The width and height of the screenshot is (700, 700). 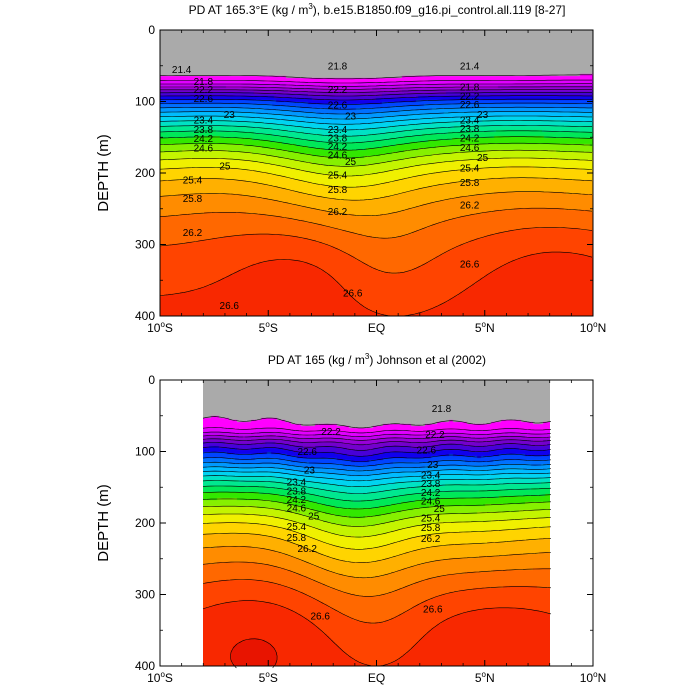 What do you see at coordinates (485, 677) in the screenshot?
I see `x-tick-label: 5oN` at bounding box center [485, 677].